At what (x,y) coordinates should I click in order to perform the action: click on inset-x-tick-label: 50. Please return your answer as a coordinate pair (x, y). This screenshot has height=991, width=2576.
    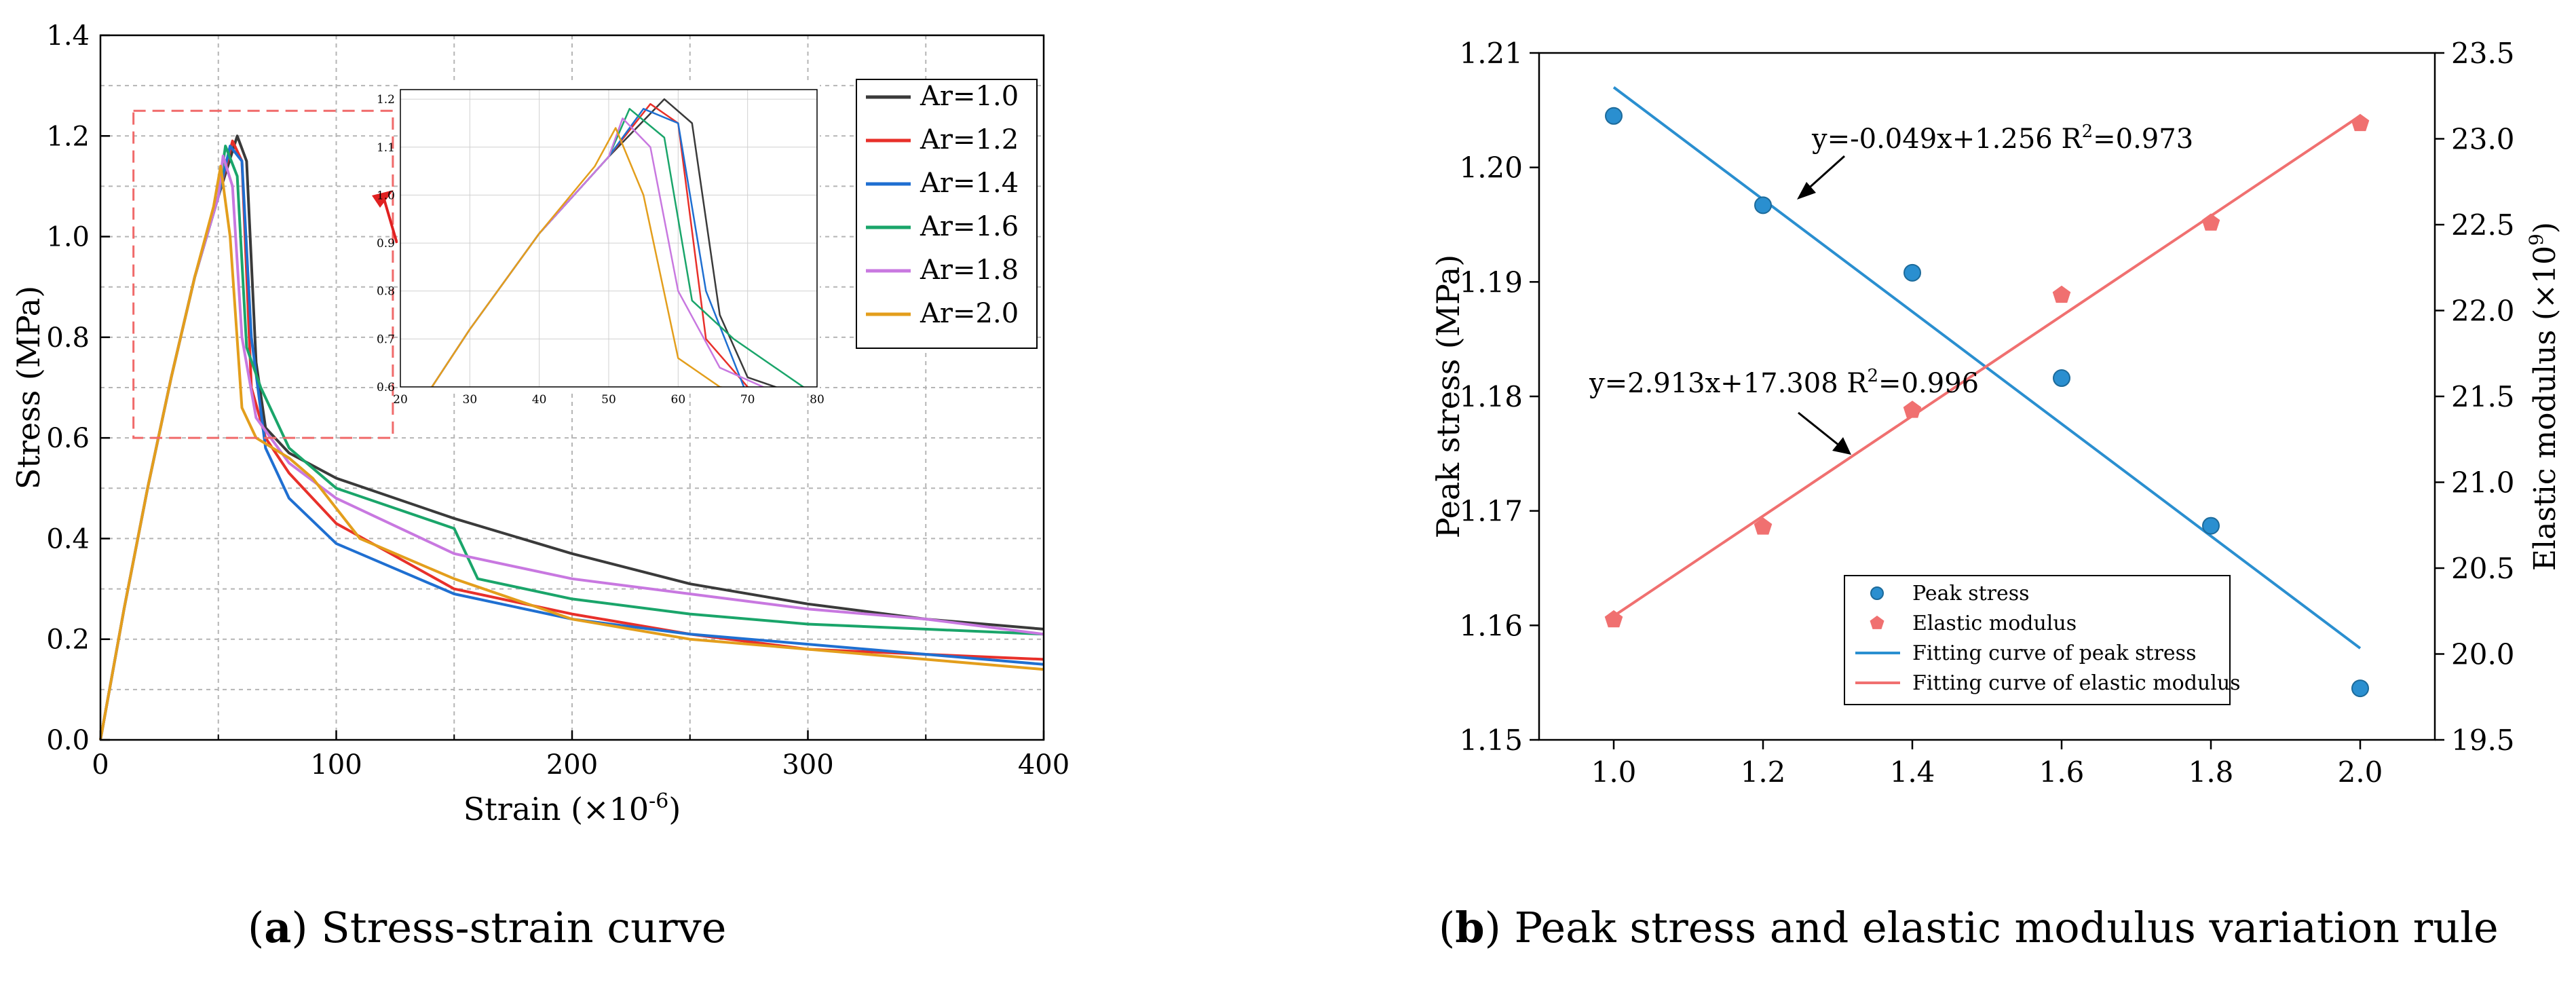
    Looking at the image, I should click on (608, 400).